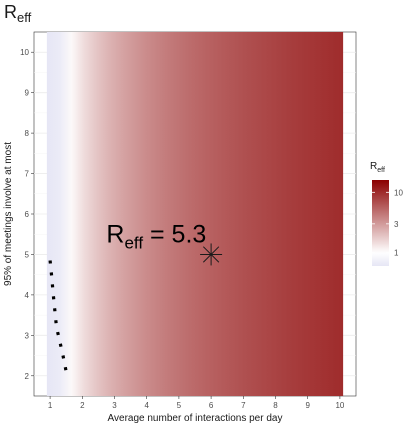 Image resolution: width=412 pixels, height=433 pixels. What do you see at coordinates (398, 192) in the screenshot?
I see `legend-tick-label: 10` at bounding box center [398, 192].